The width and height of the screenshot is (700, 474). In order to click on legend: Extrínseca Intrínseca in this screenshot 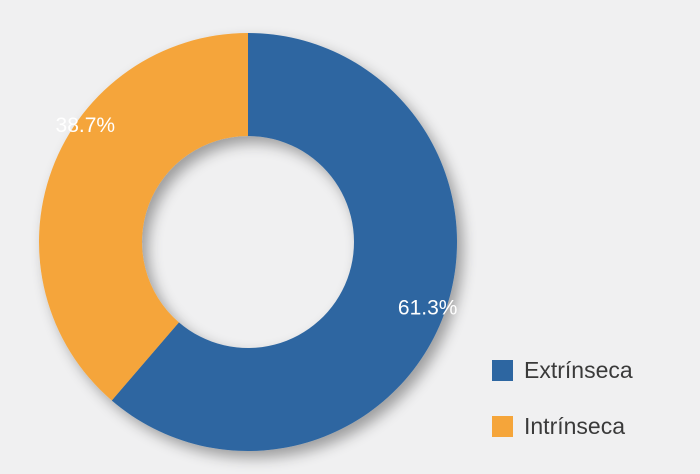, I will do `click(562, 408)`.